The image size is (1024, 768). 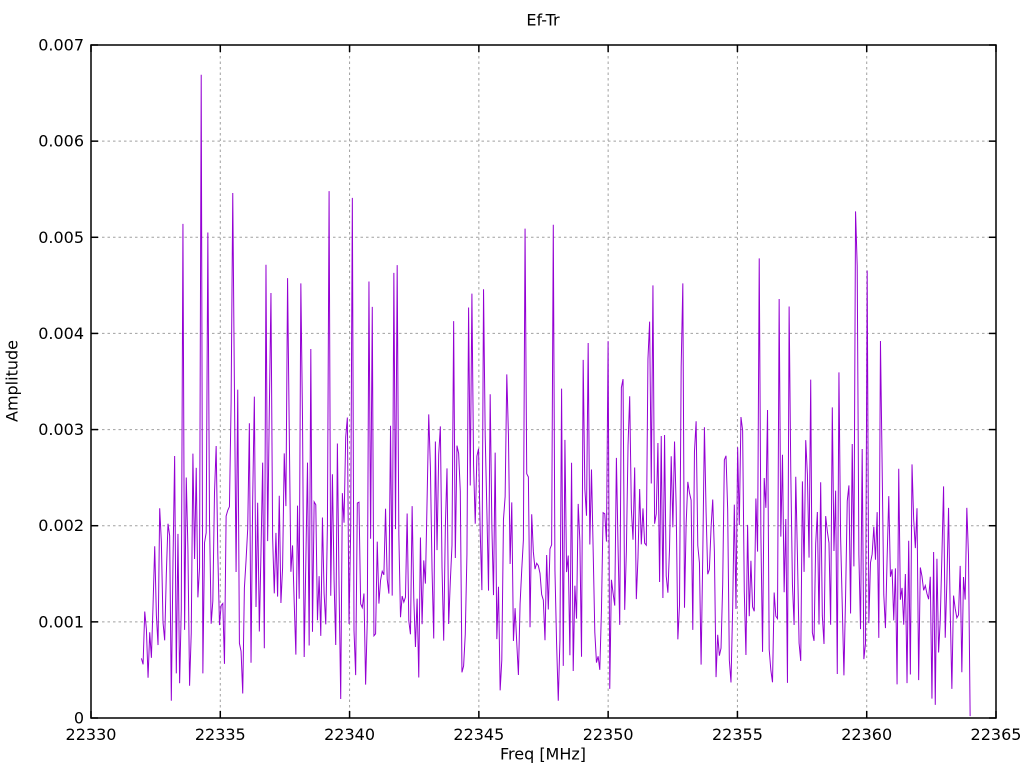 What do you see at coordinates (349, 734) in the screenshot?
I see `x-tick-label: 22340` at bounding box center [349, 734].